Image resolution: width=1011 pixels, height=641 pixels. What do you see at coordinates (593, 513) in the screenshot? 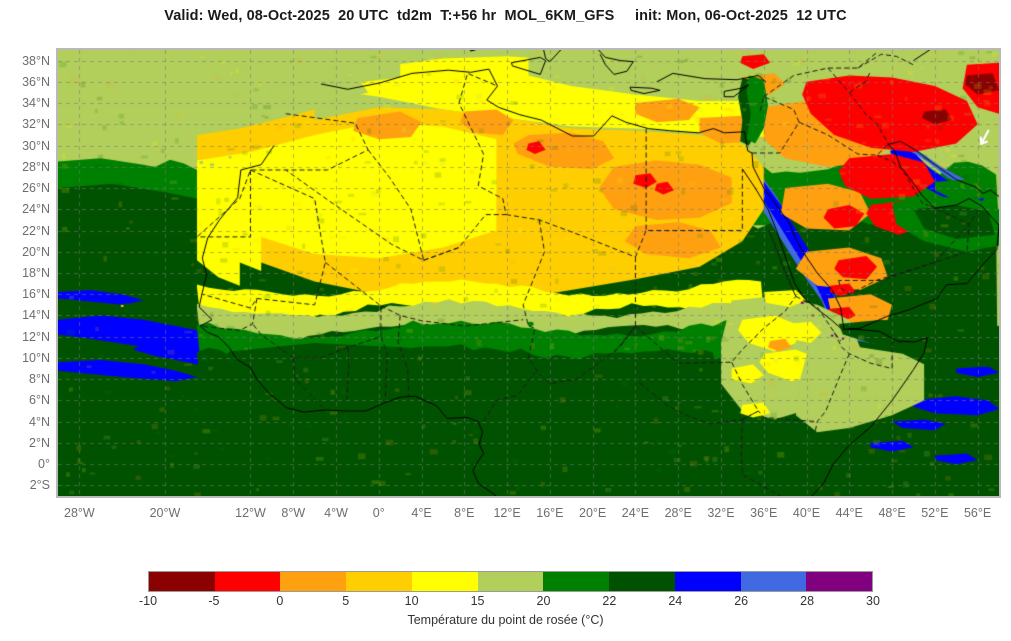
I see `longitude-tick-label: 20°E` at bounding box center [593, 513].